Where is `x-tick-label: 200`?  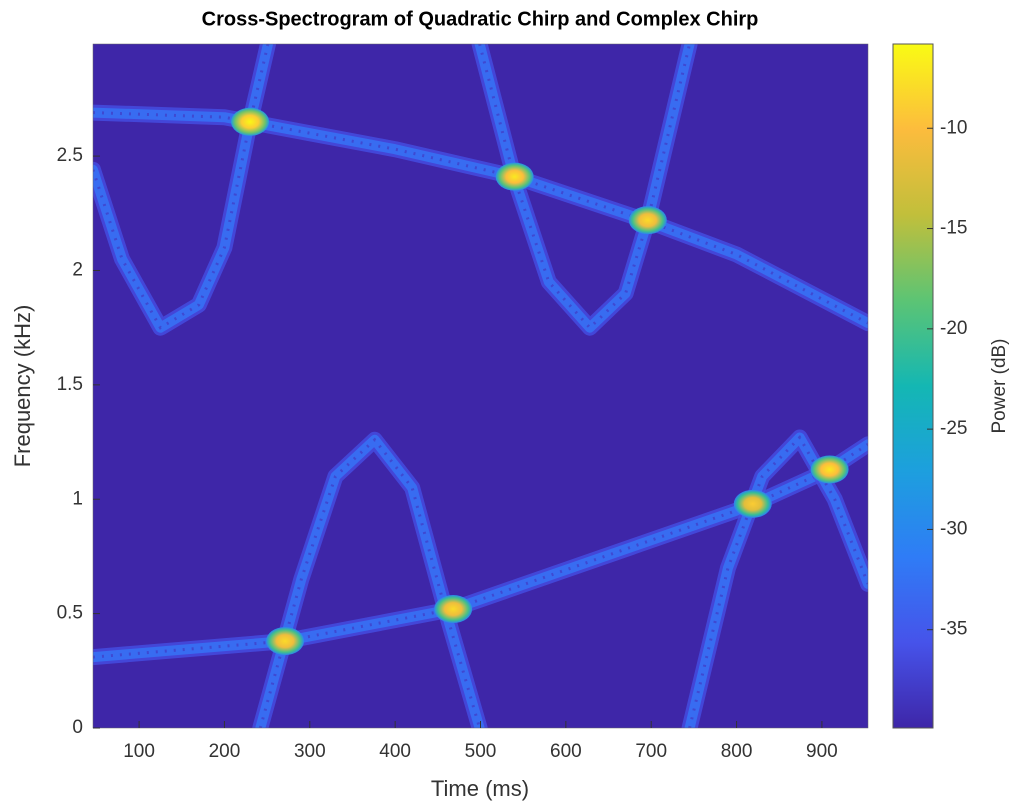 x-tick-label: 200 is located at coordinates (225, 751).